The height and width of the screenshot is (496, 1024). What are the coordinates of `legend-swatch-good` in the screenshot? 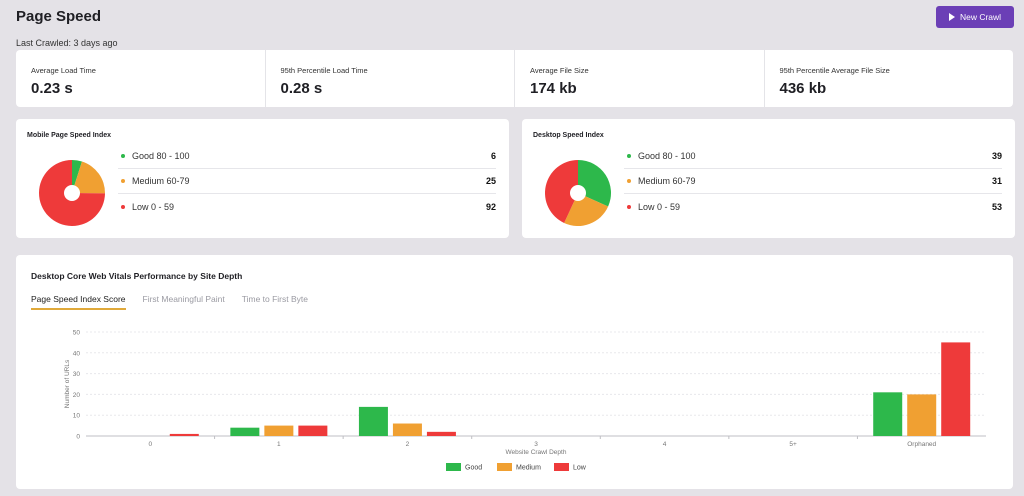 It's located at (453, 467).